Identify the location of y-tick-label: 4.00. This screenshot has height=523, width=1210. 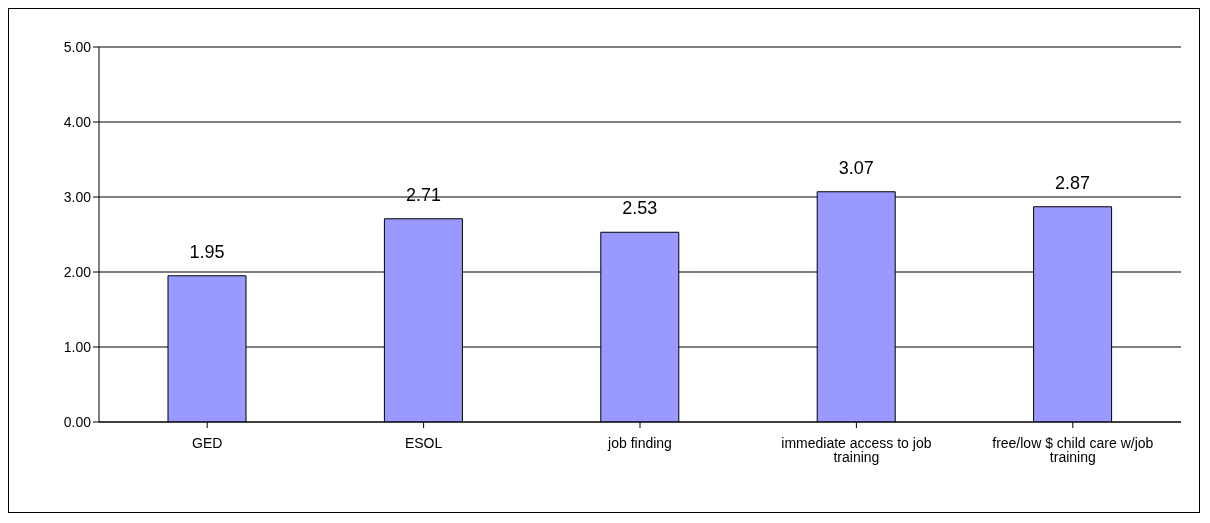
(77, 121).